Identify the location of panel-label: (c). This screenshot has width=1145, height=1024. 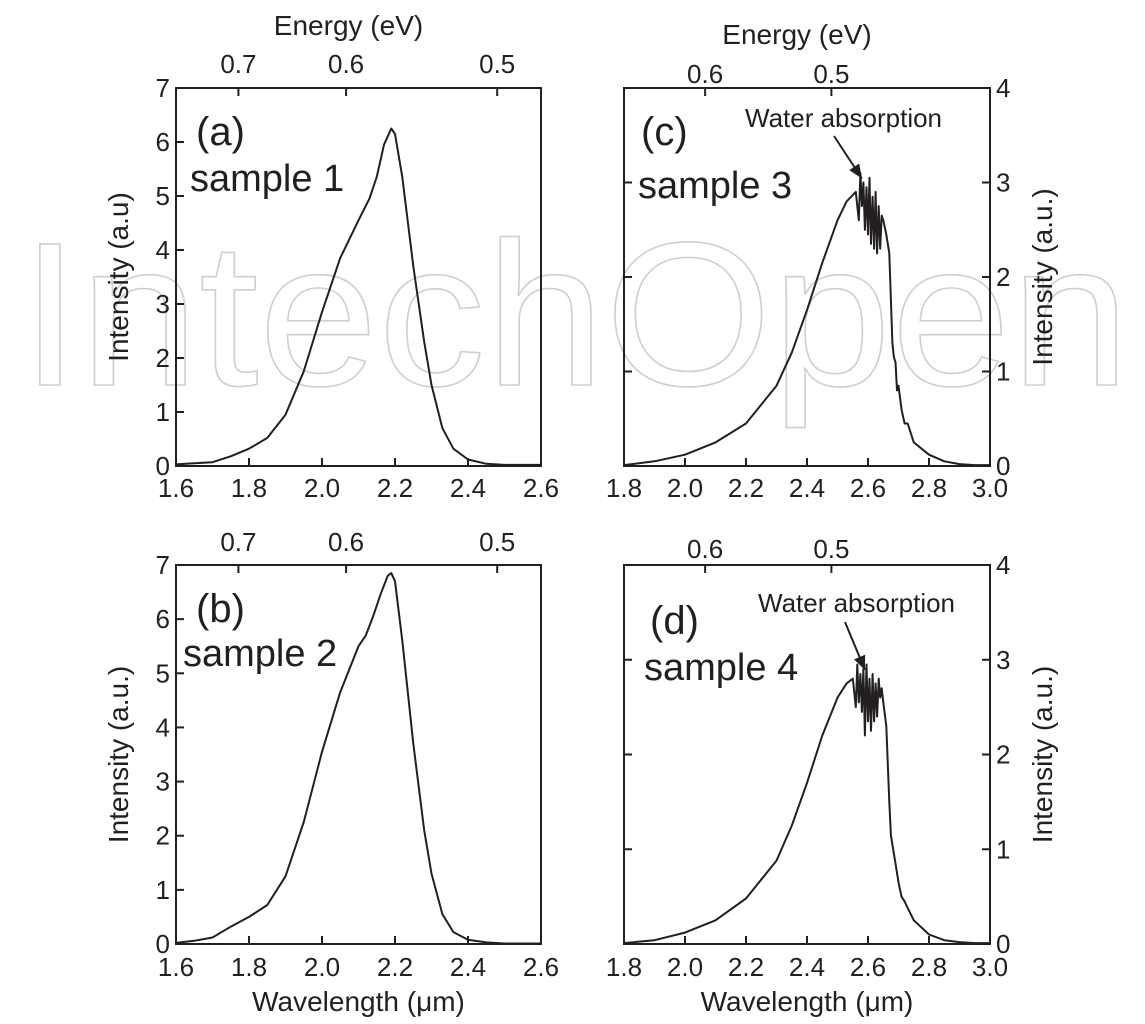
(664, 132).